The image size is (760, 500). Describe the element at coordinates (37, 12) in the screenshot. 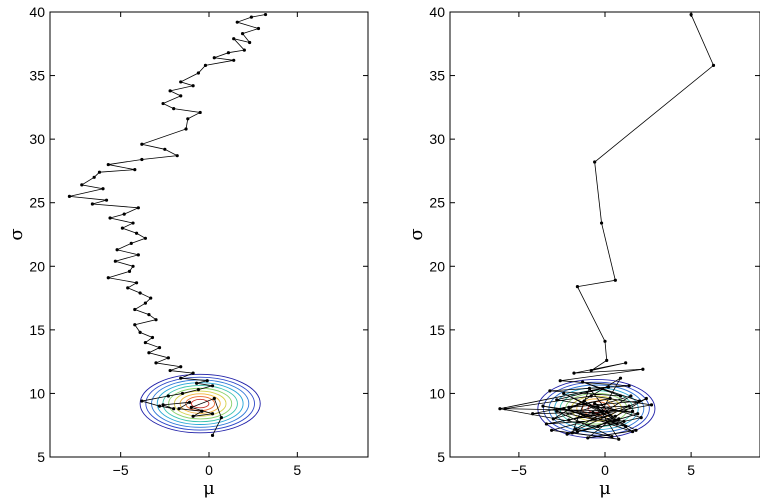

I see `y-tick-label: 40` at that location.